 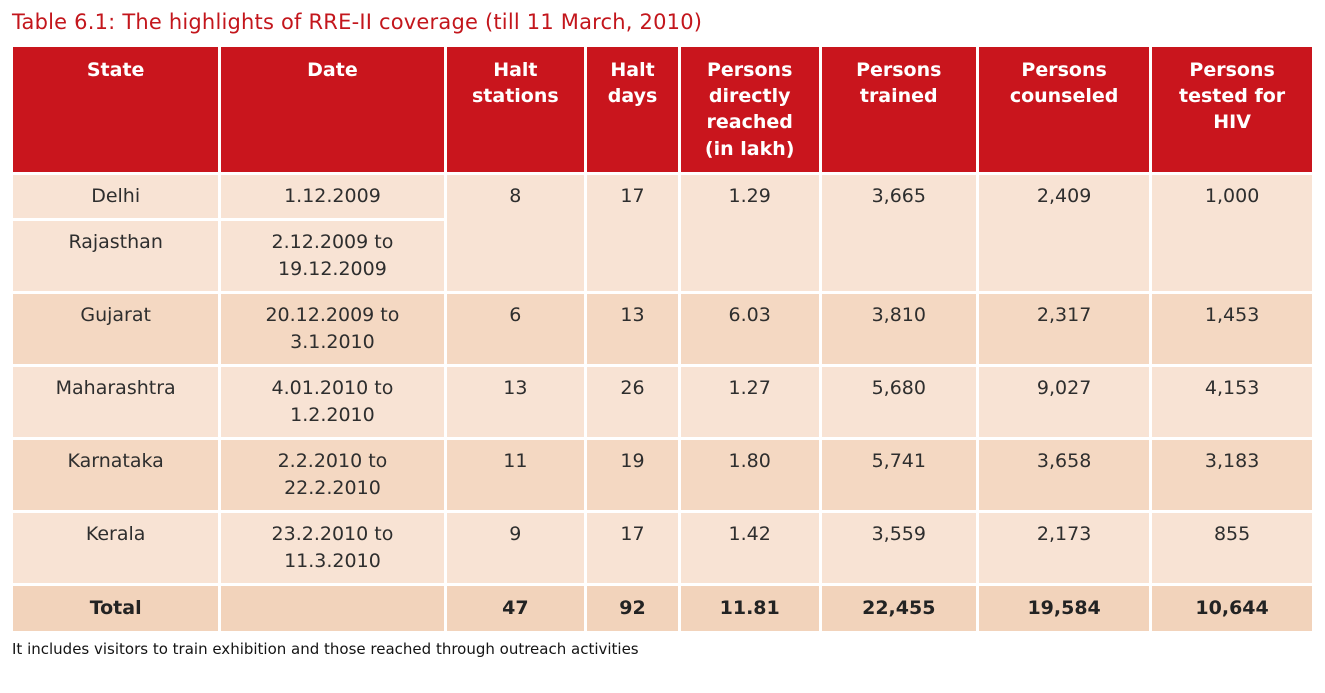 What do you see at coordinates (115, 401) in the screenshot?
I see `cell-state: Maharashtra` at bounding box center [115, 401].